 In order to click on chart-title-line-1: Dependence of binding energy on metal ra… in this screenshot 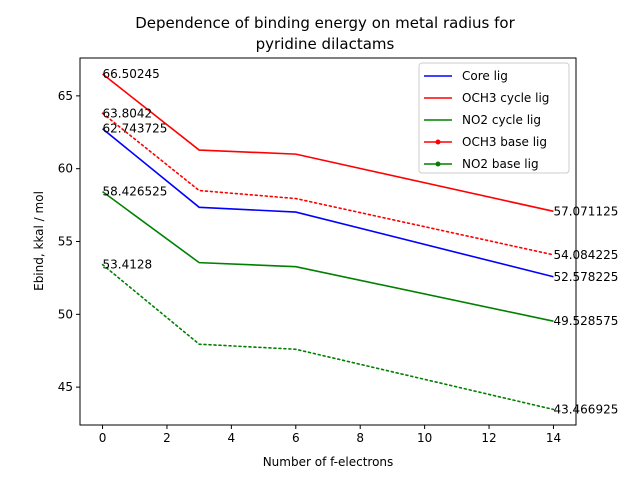, I will do `click(325, 23)`.